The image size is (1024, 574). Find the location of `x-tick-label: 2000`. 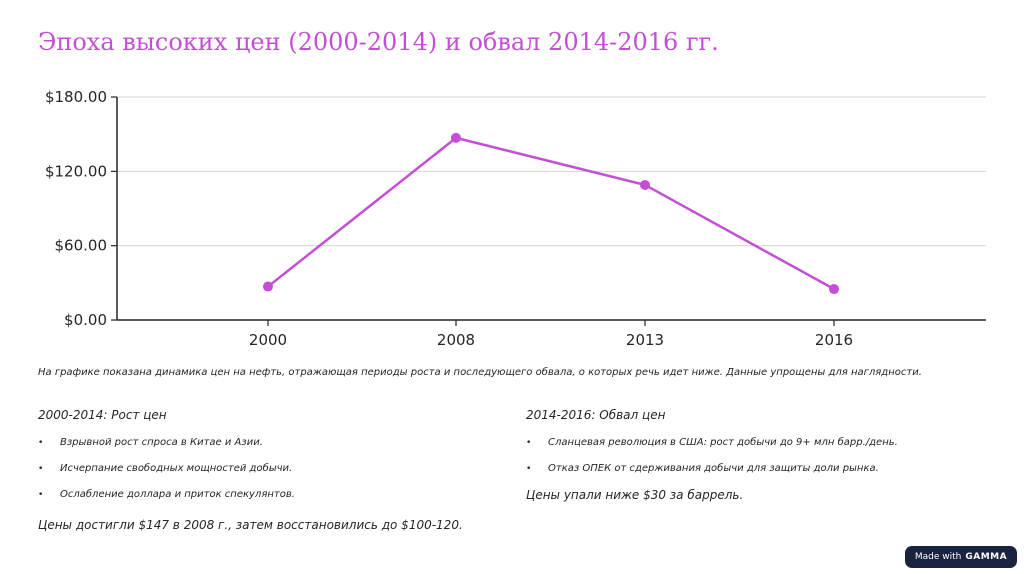

x-tick-label: 2000 is located at coordinates (268, 340).